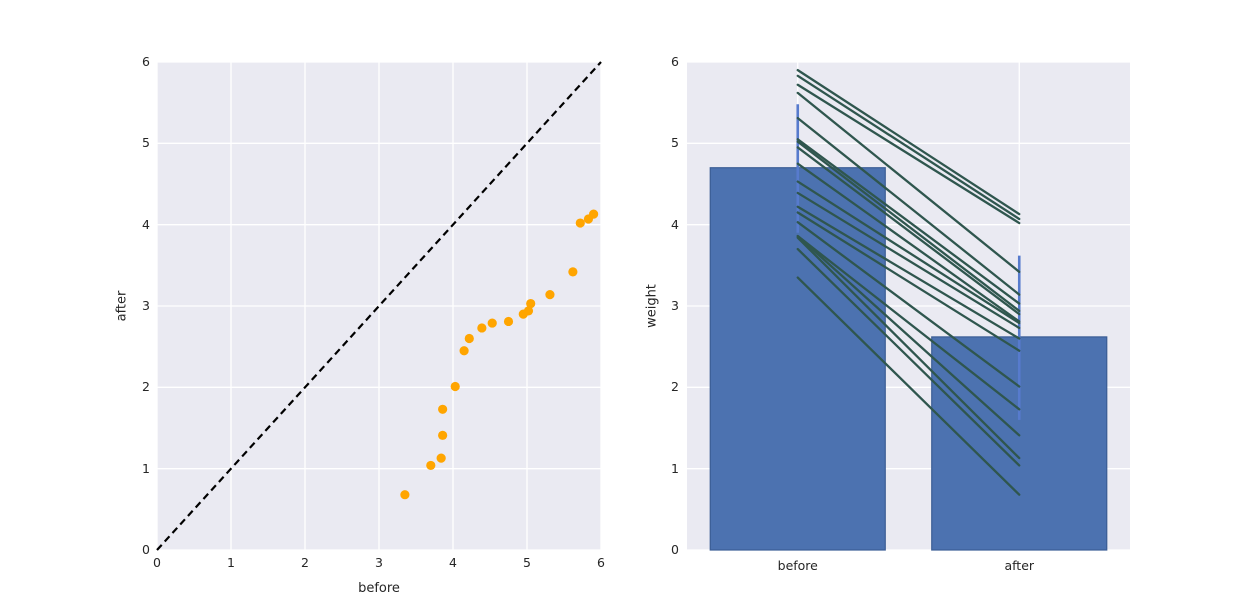  I want to click on bar-category-tick-label: before, so click(797, 565).